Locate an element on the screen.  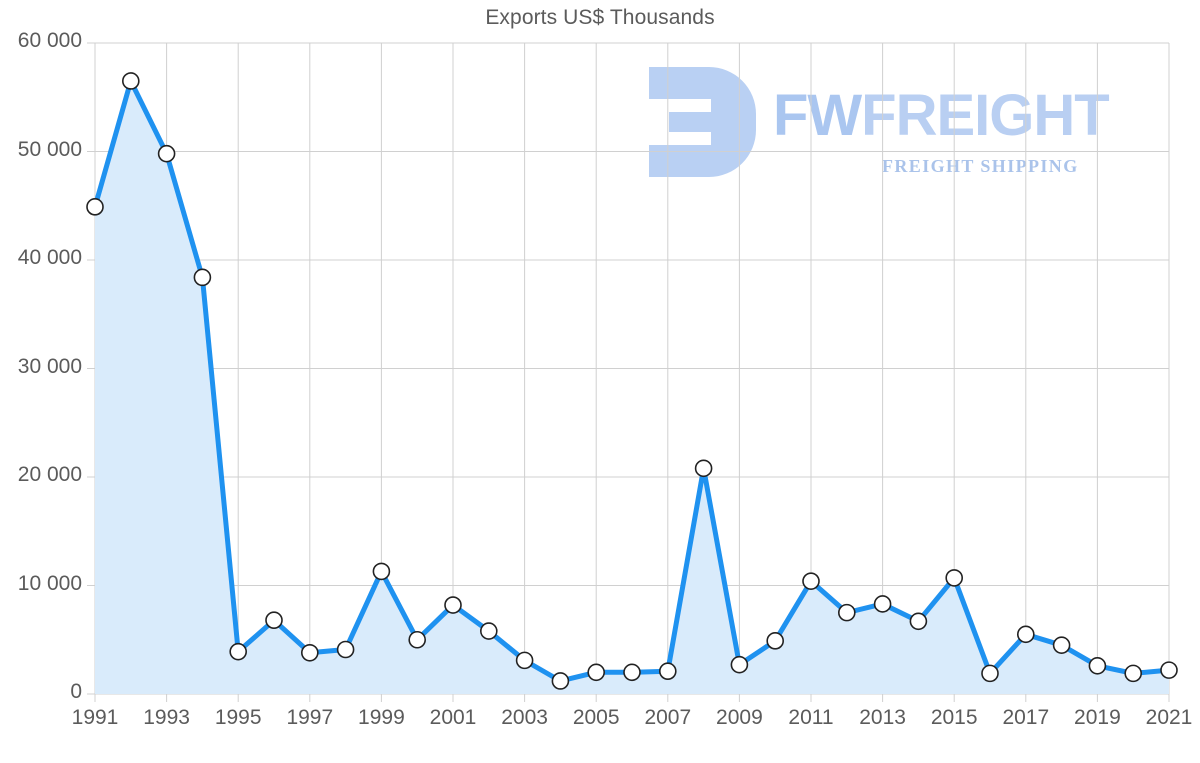
y-axis-tick-label: 40 000 is located at coordinates (49, 257).